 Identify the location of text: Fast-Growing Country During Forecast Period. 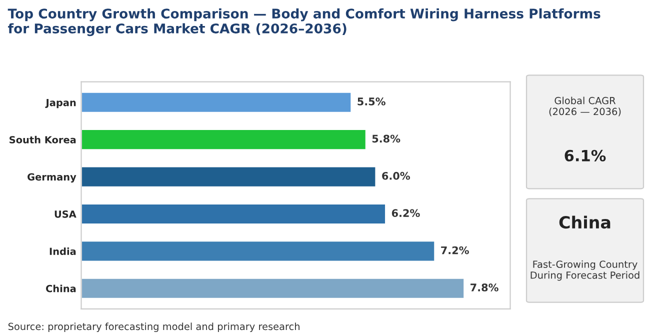
(585, 270).